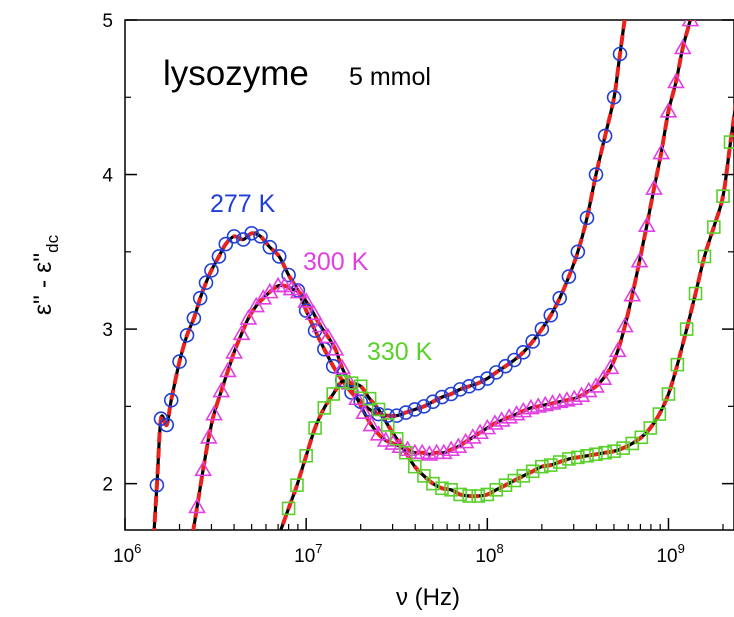 Image resolution: width=734 pixels, height=617 pixels. I want to click on x-tick-label: 10⁷, so click(308, 554).